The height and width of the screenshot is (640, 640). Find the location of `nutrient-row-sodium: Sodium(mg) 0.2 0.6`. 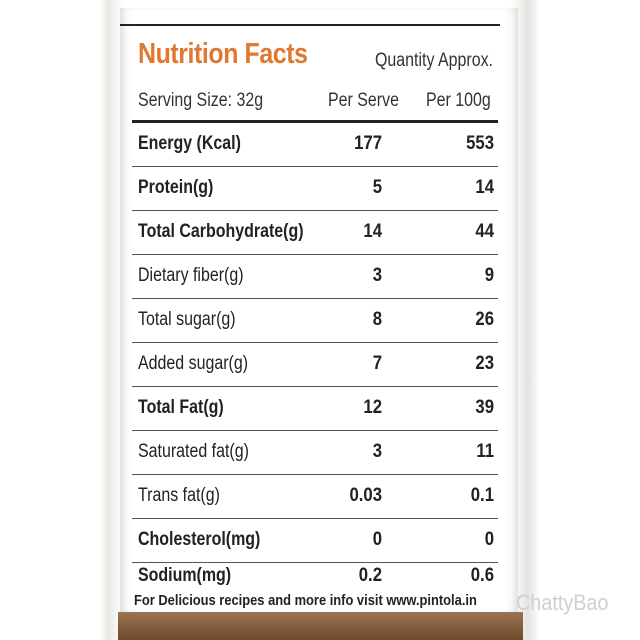

nutrient-row-sodium: Sodium(mg) 0.2 0.6 is located at coordinates (315, 576).